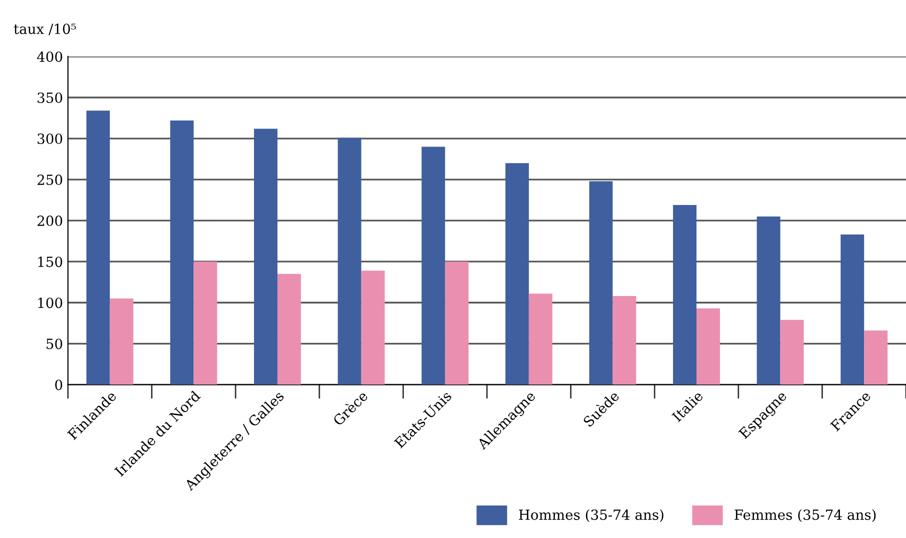 The width and height of the screenshot is (906, 538). I want to click on y-tick-label: 50, so click(54, 344).